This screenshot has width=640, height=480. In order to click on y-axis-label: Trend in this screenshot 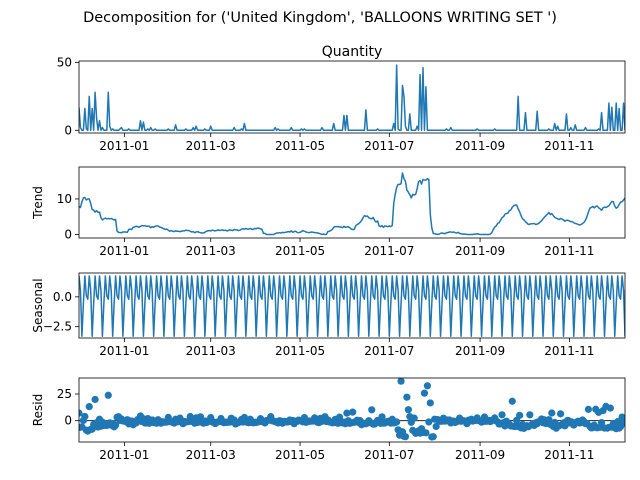, I will do `click(38, 203)`.